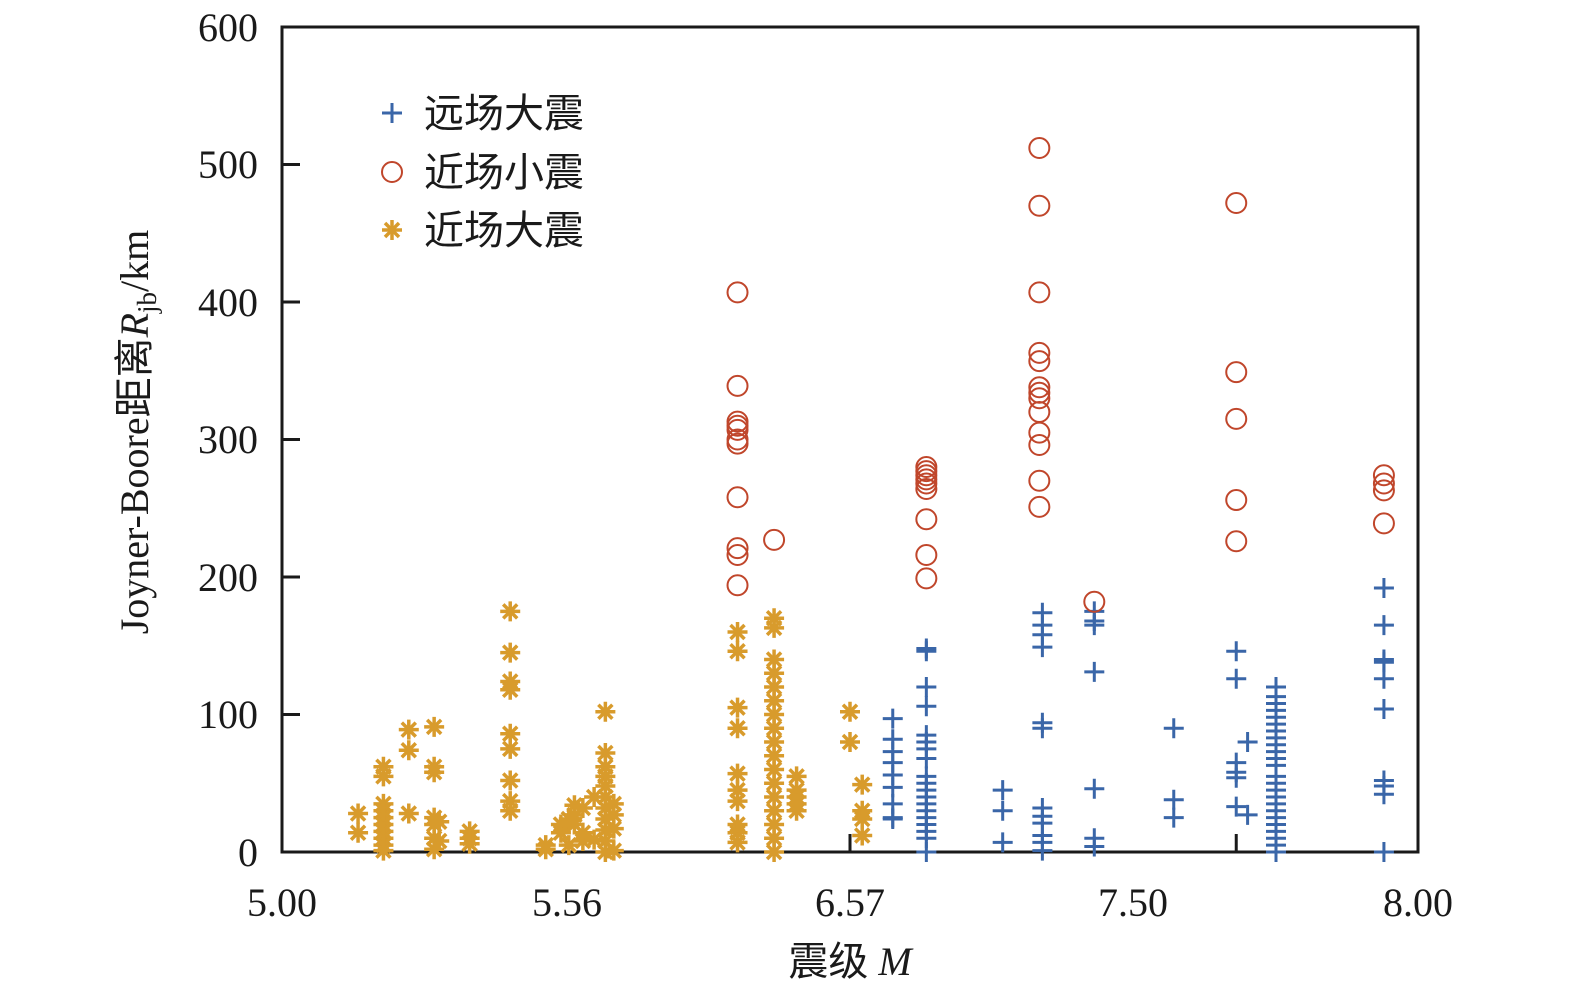 The image size is (1575, 996). What do you see at coordinates (228, 302) in the screenshot?
I see `y-tick-label: 400` at bounding box center [228, 302].